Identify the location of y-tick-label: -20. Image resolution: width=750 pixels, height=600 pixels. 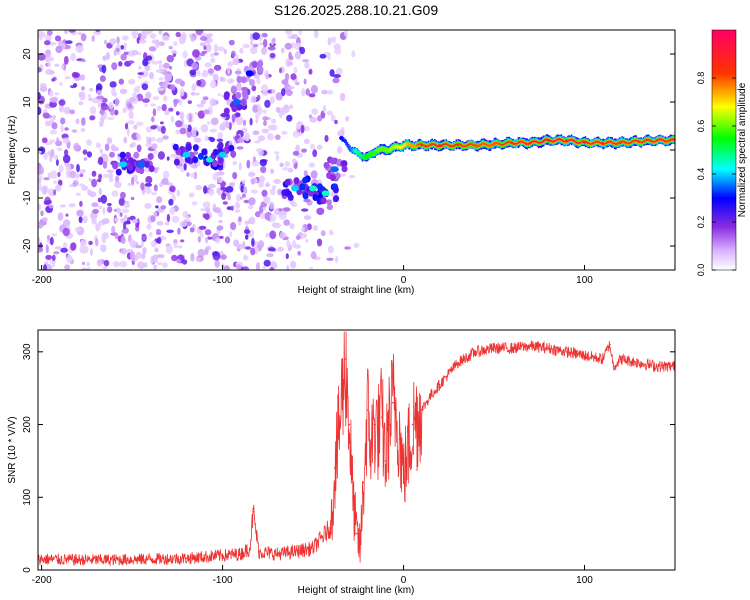
(27, 245).